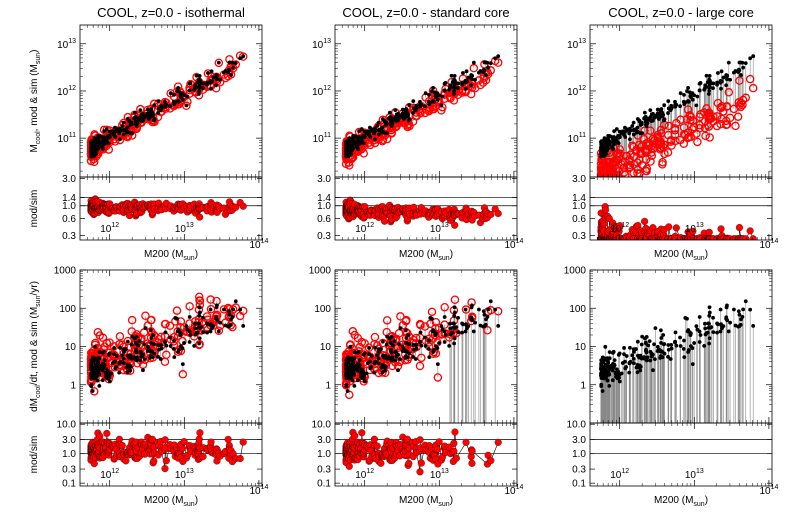  What do you see at coordinates (184, 474) in the screenshot?
I see `x-tick-label: 1013` at bounding box center [184, 474].